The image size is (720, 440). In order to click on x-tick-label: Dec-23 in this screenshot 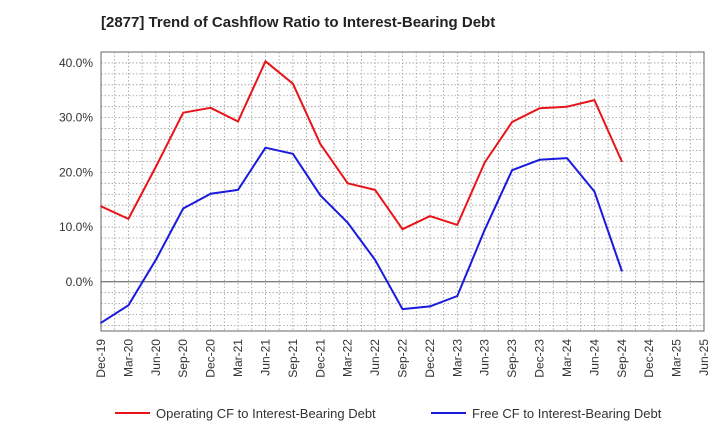, I will do `click(540, 358)`.